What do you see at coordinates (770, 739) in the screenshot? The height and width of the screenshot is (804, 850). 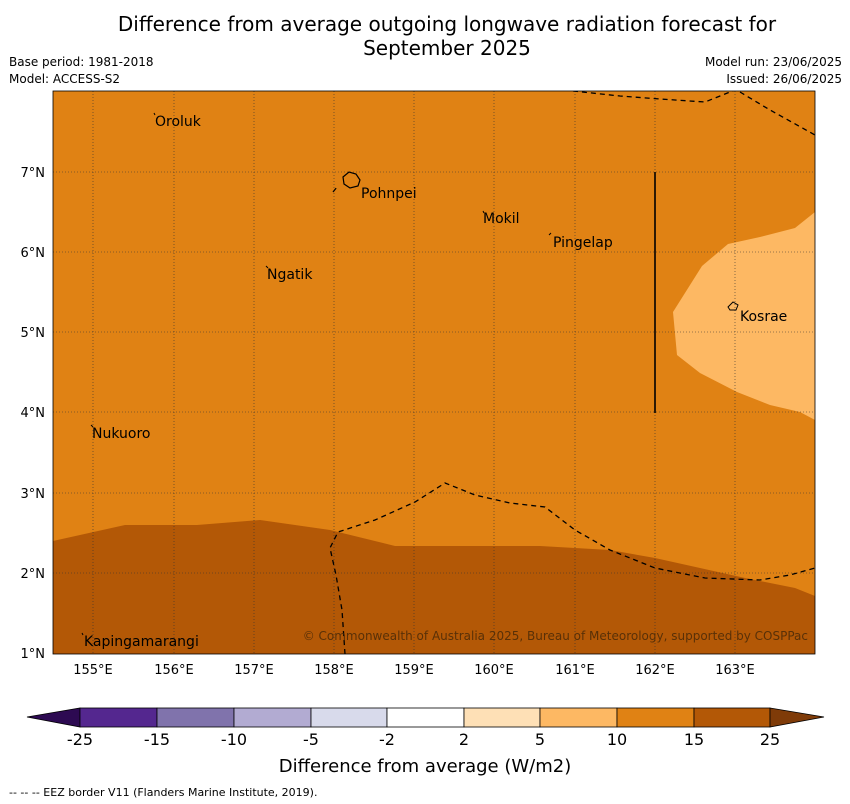 I see `colorbar-tick: 25` at bounding box center [770, 739].